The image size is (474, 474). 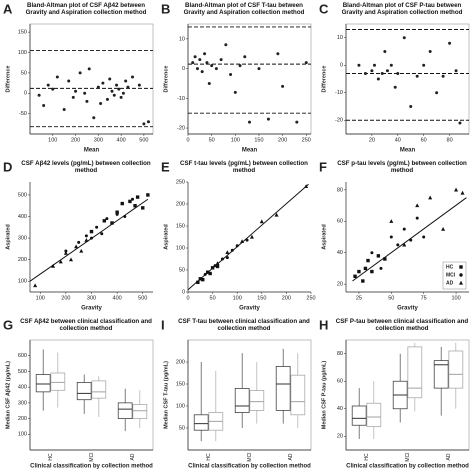 I want to click on legend-label: HC, so click(x=450, y=267).